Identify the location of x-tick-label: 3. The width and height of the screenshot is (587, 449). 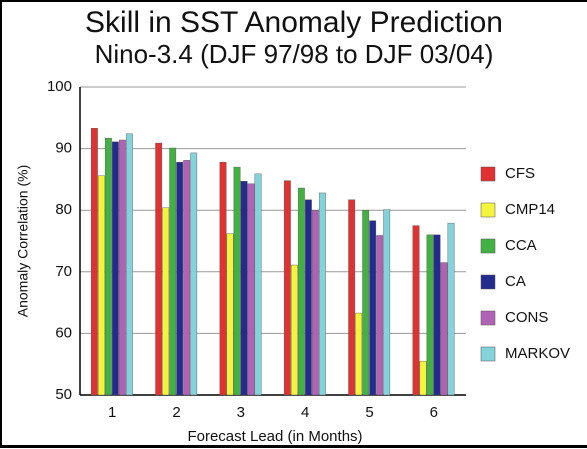
(241, 412).